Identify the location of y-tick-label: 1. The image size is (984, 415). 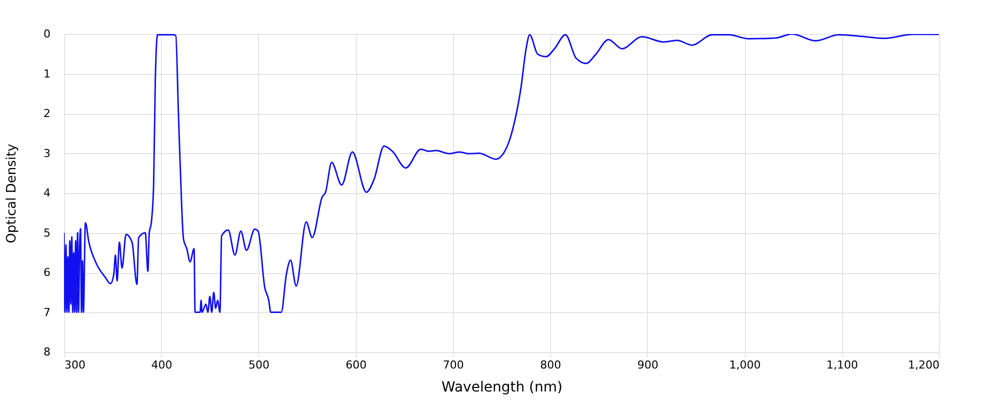
(47, 73).